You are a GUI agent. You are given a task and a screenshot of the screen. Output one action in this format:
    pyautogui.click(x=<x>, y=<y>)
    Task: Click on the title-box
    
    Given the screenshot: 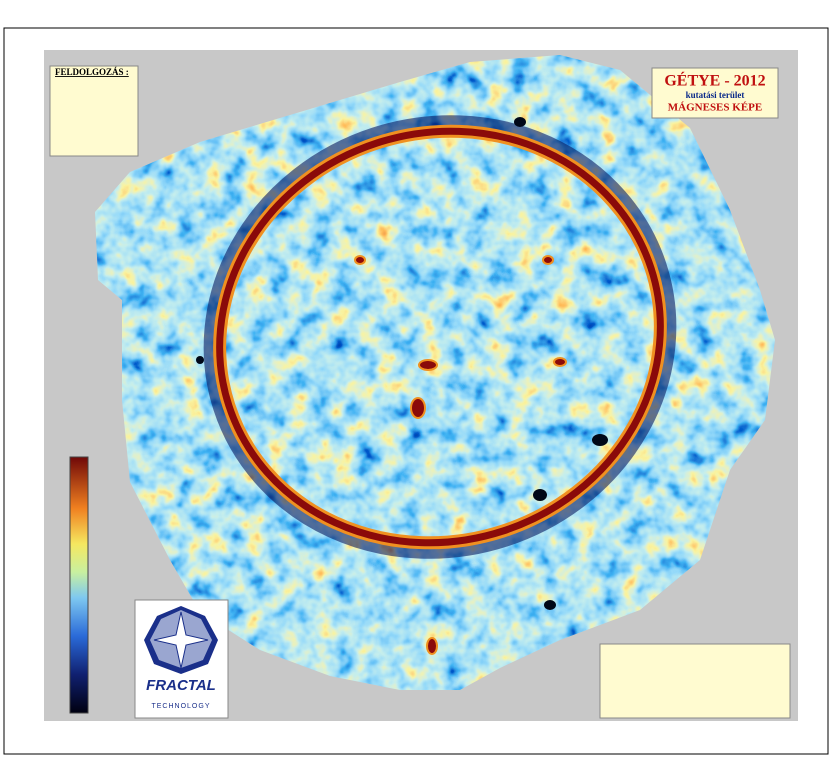 What is the action you would take?
    pyautogui.click(x=715, y=93)
    